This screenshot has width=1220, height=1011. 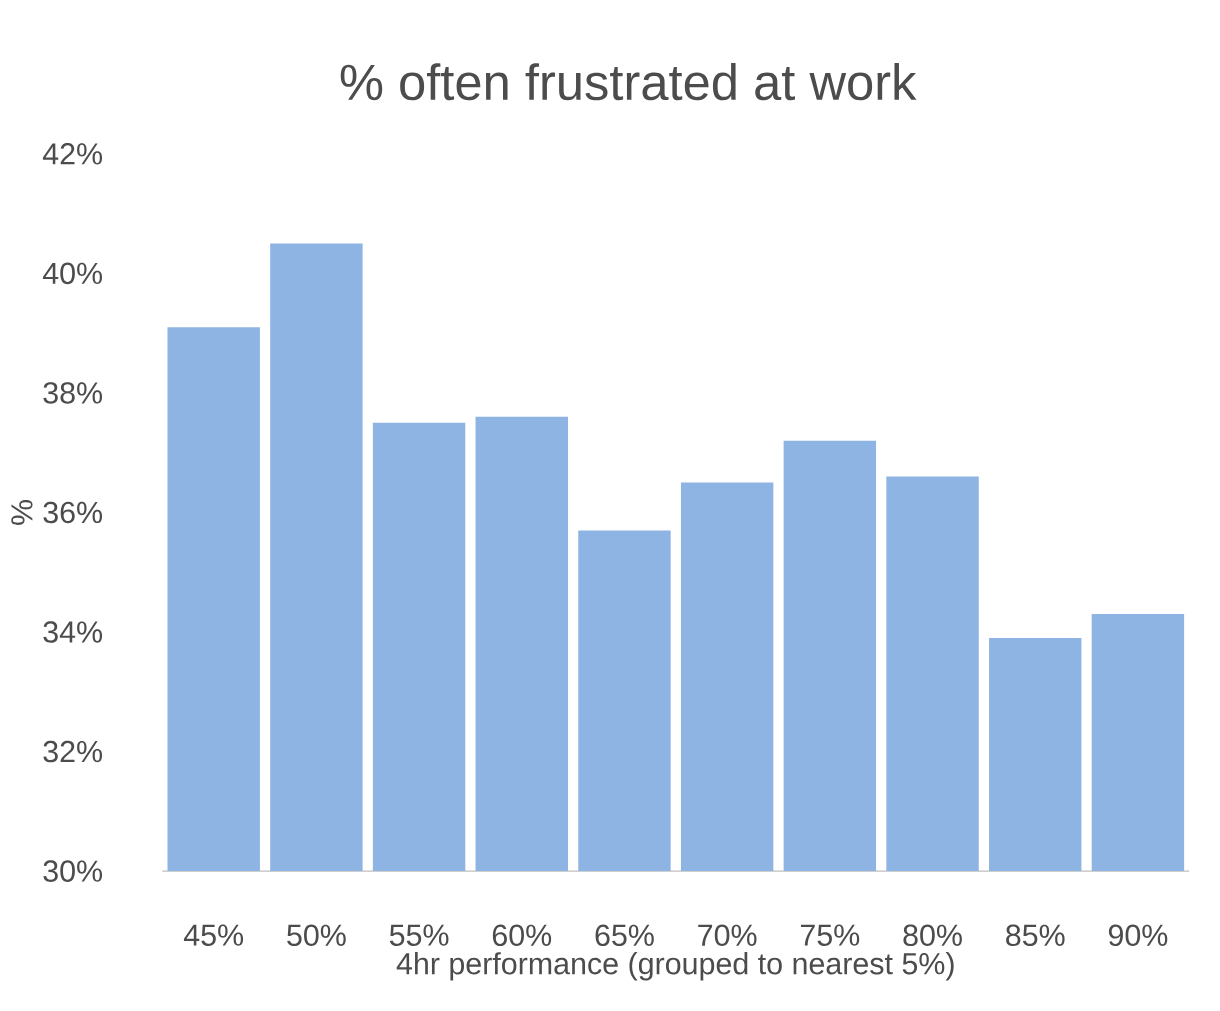 What do you see at coordinates (73, 512) in the screenshot?
I see `y-tick-label: 36%` at bounding box center [73, 512].